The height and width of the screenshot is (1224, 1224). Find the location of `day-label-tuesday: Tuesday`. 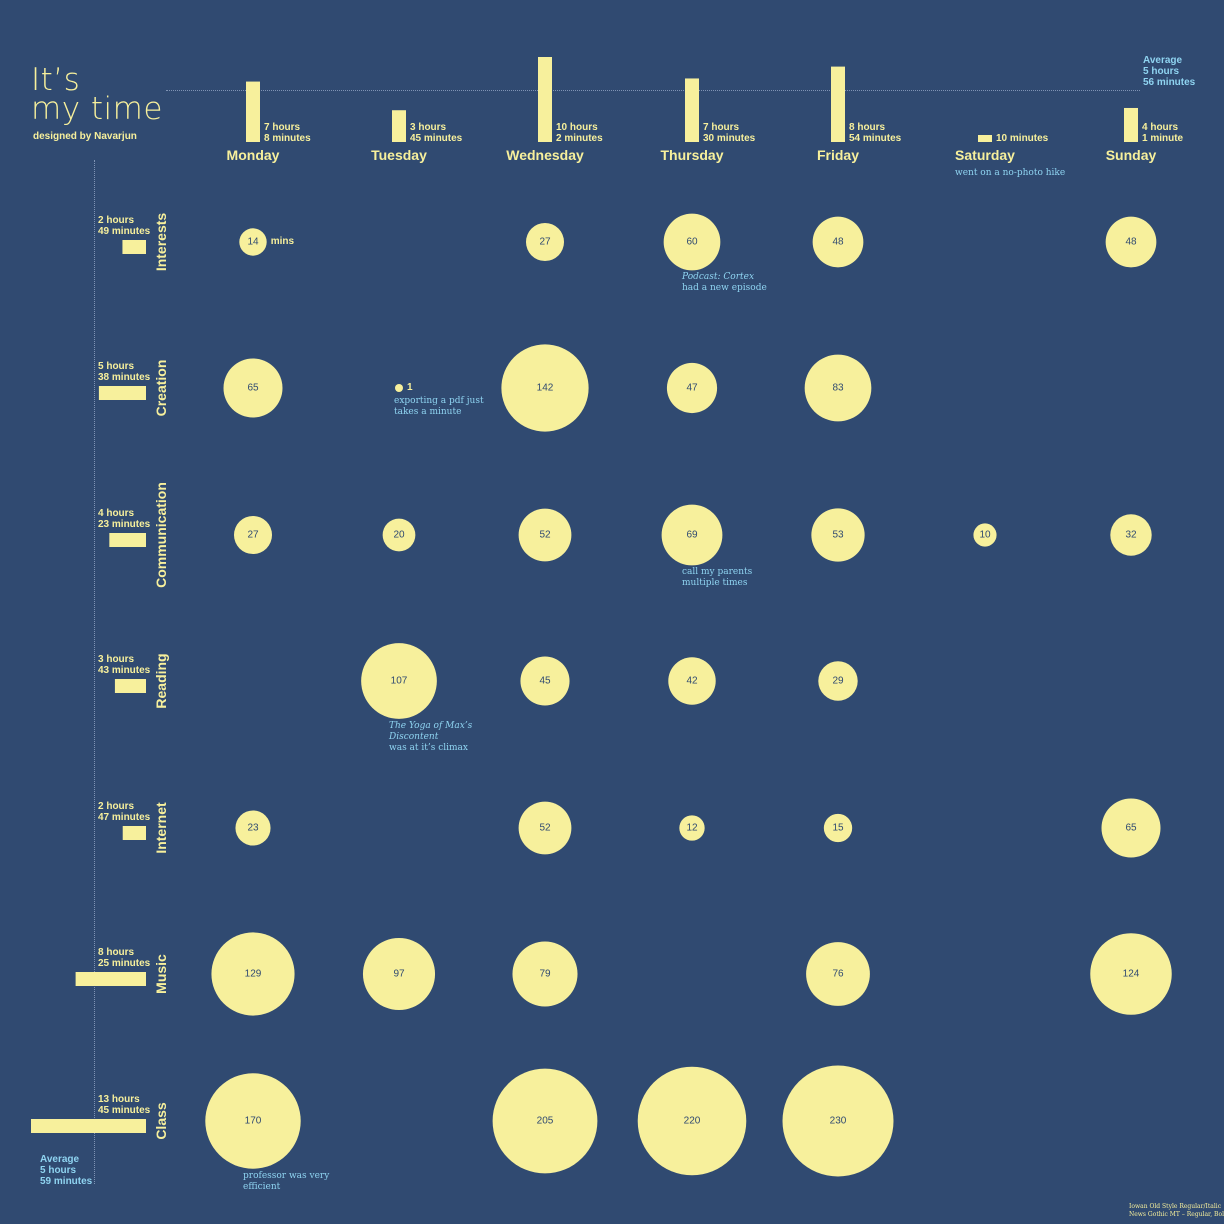

day-label-tuesday: Tuesday is located at coordinates (399, 155).